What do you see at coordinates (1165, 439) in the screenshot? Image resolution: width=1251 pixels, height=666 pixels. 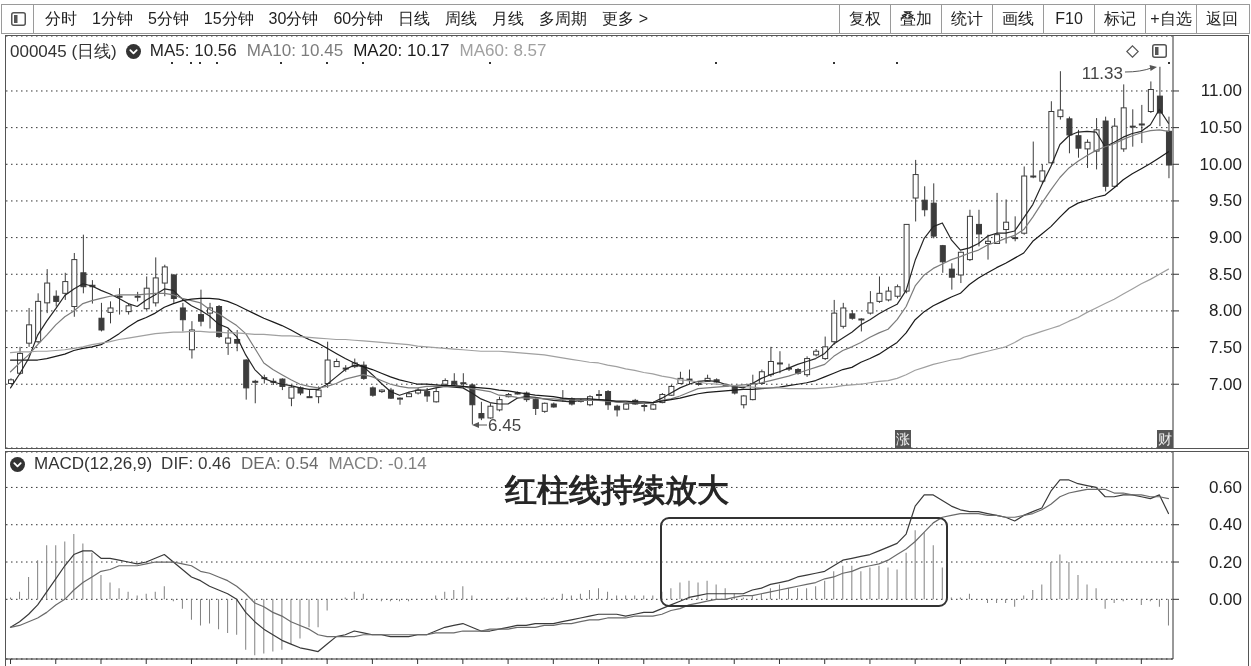 I see `annotation: 财` at bounding box center [1165, 439].